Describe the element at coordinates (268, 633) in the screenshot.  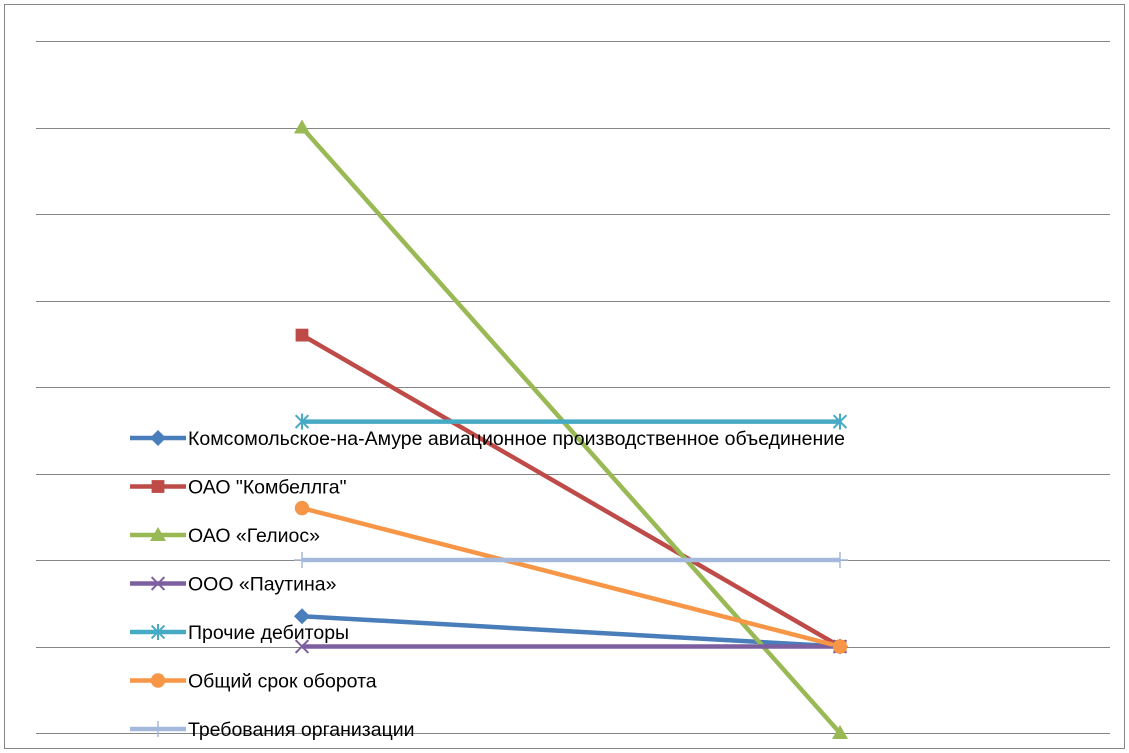
I see `legend-label: Прочие дебиторы` at that location.